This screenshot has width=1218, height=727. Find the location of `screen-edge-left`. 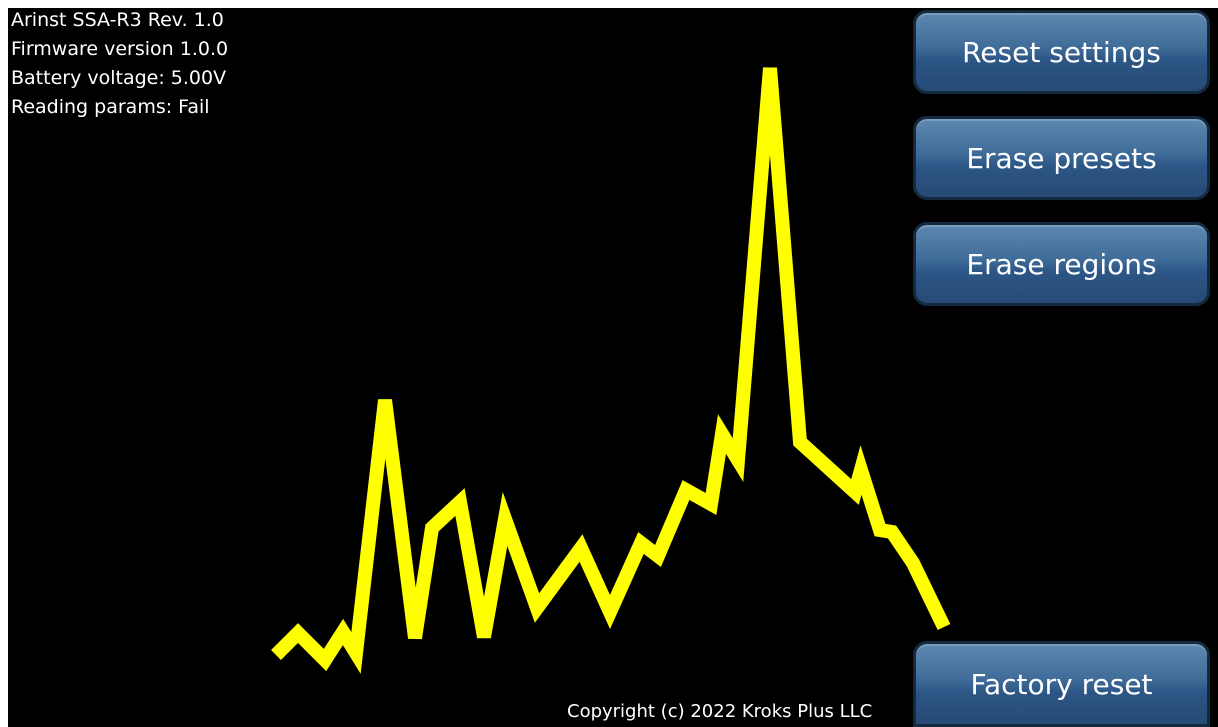

screen-edge-left is located at coordinates (4, 363).